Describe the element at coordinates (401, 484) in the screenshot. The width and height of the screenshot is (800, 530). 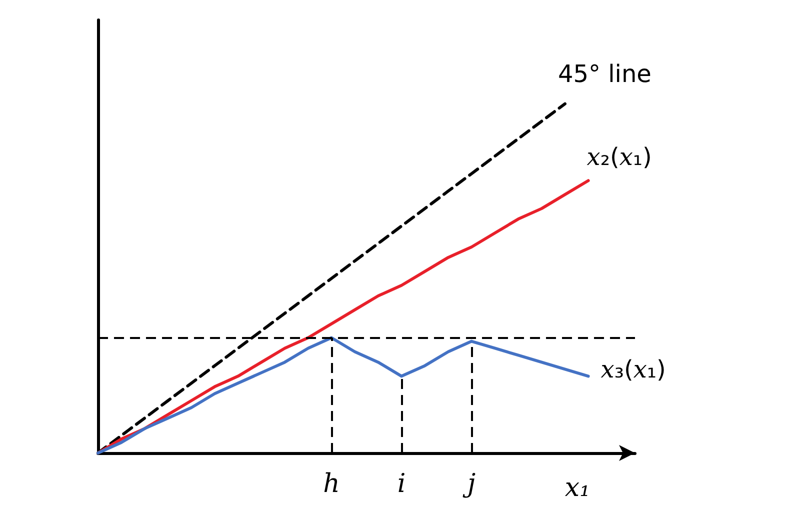
I see `x-tick-label: i` at that location.